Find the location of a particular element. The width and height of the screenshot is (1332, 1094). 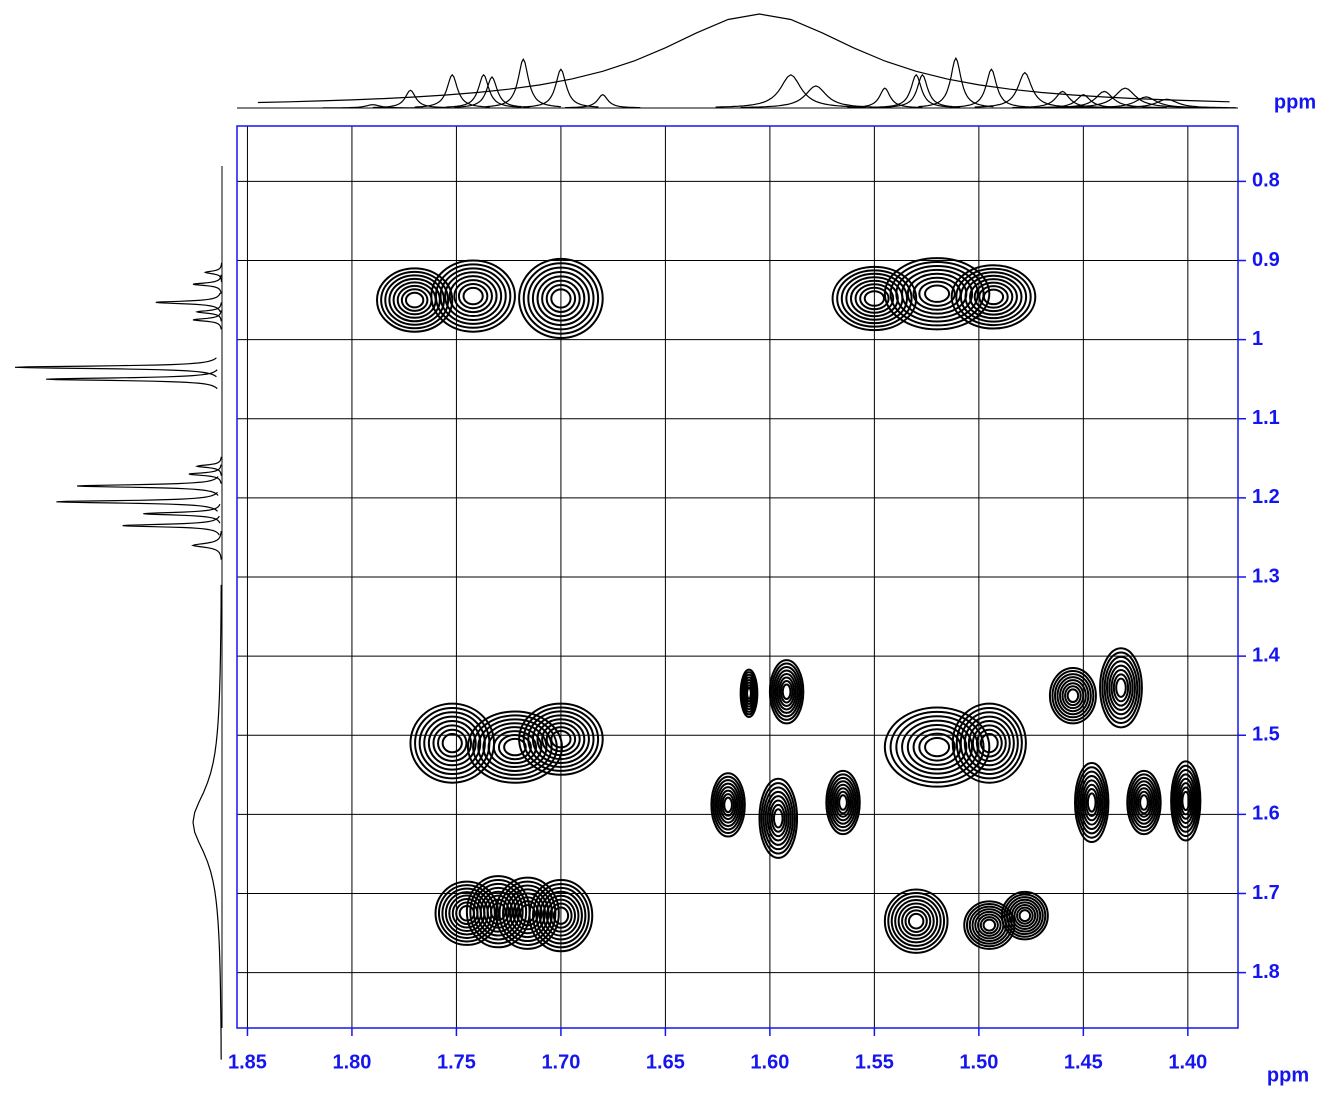

x-tick-label: 1.70 is located at coordinates (560, 1062).